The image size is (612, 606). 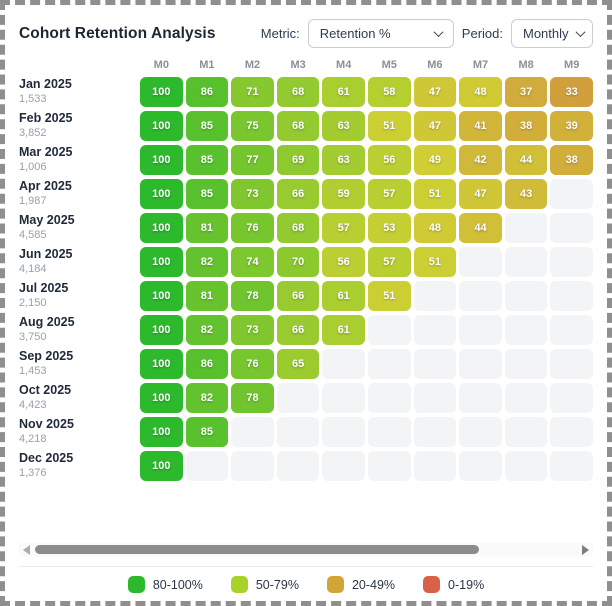 I want to click on heatmap-cell: 69, so click(x=298, y=160).